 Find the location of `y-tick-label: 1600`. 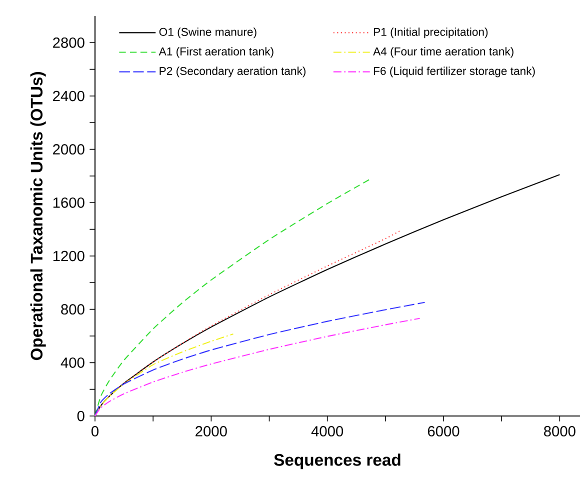

y-tick-label: 1600 is located at coordinates (68, 202).